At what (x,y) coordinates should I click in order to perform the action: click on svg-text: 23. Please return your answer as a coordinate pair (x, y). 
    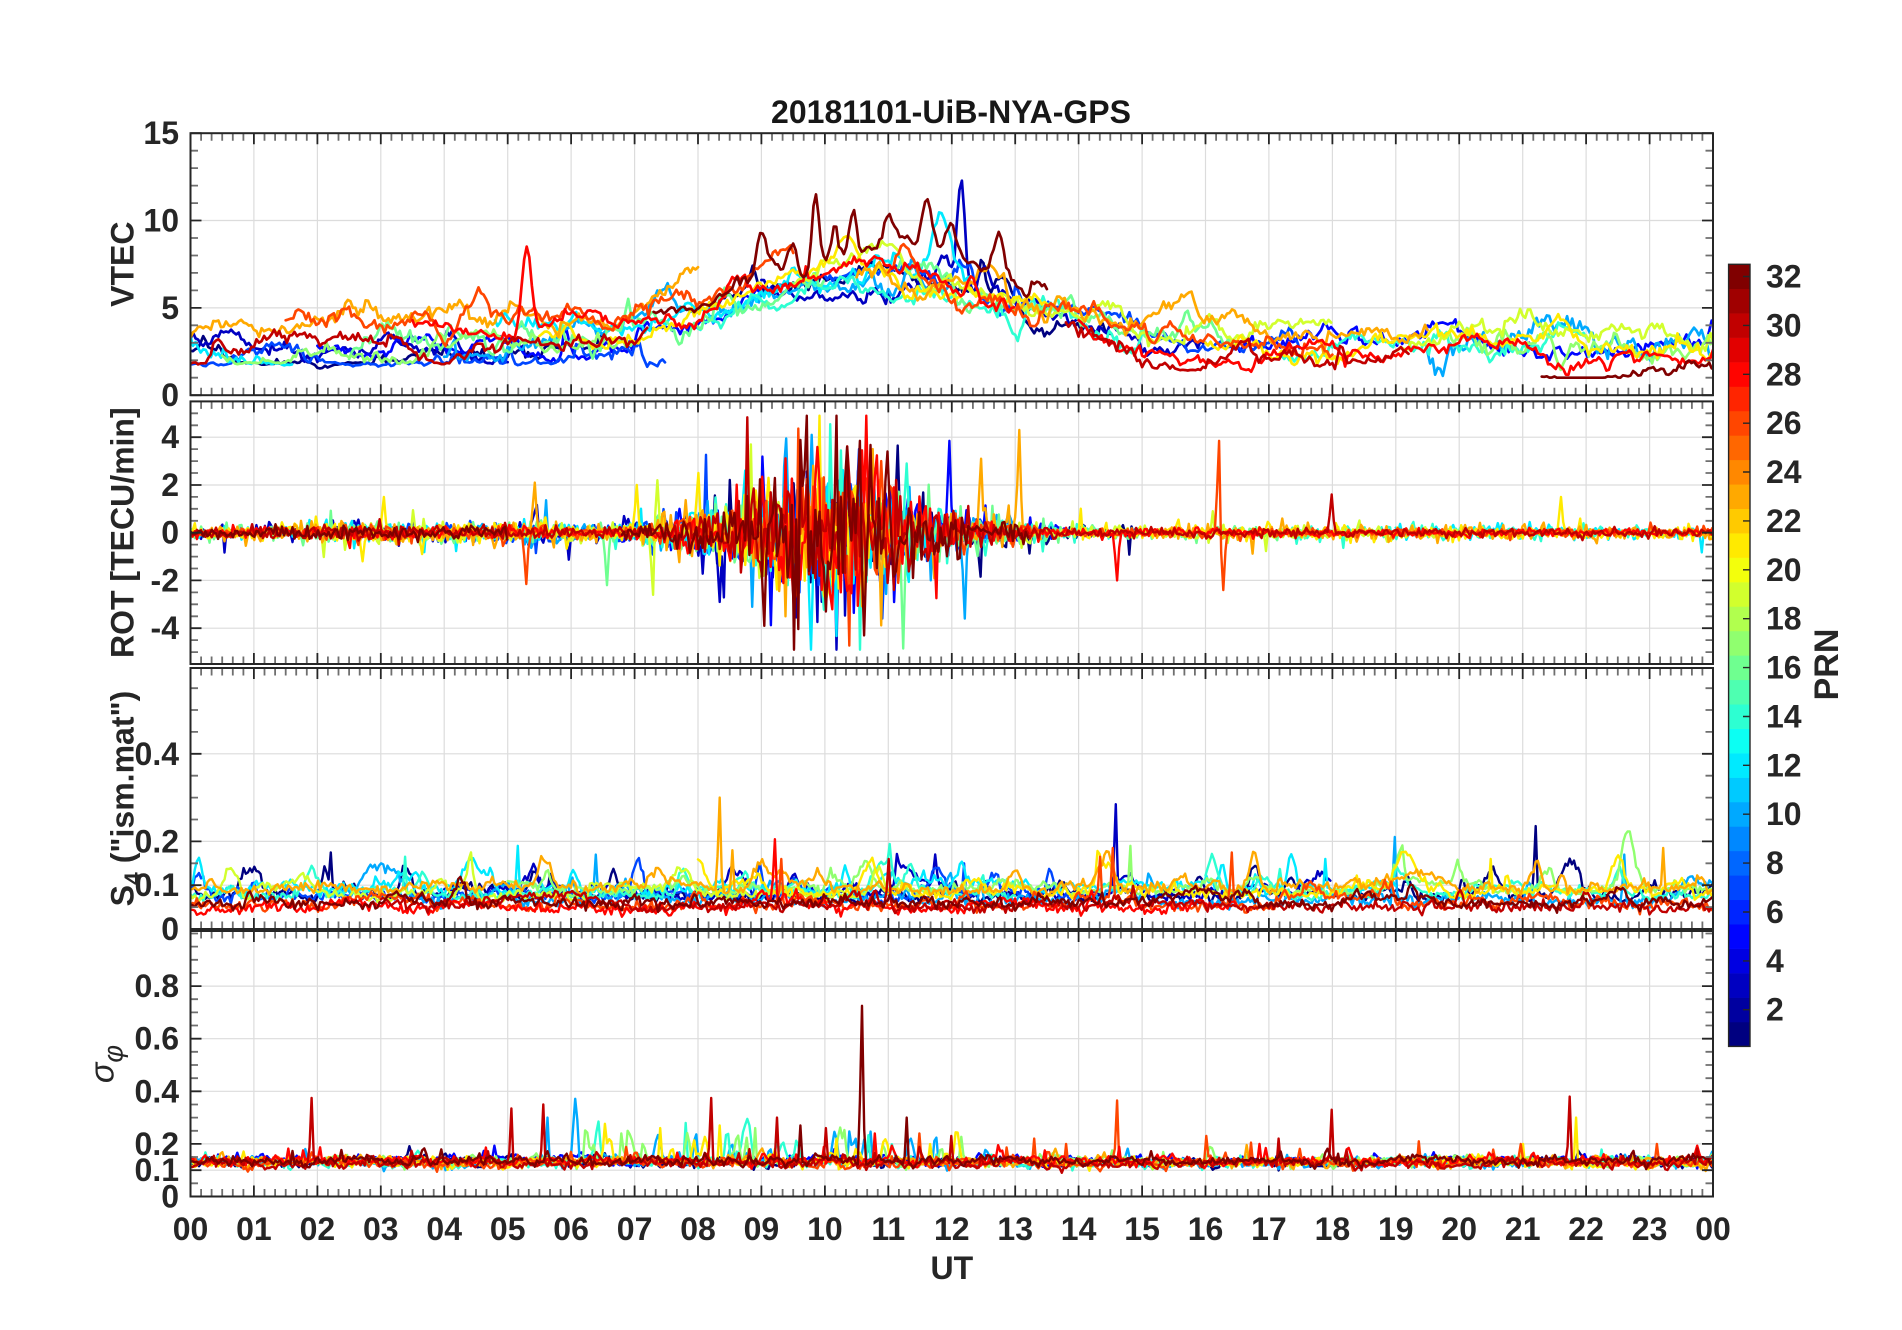
    Looking at the image, I should click on (1650, 1229).